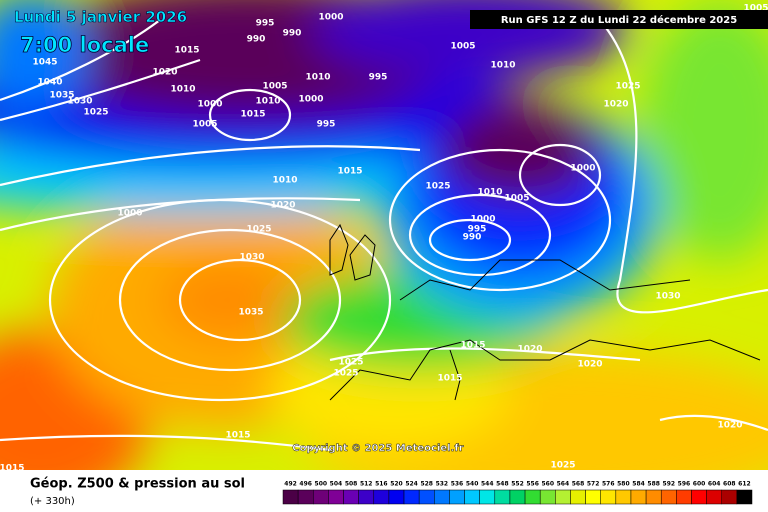 The height and width of the screenshot is (512, 768). I want to click on legend-tick-label: 512, so click(366, 484).